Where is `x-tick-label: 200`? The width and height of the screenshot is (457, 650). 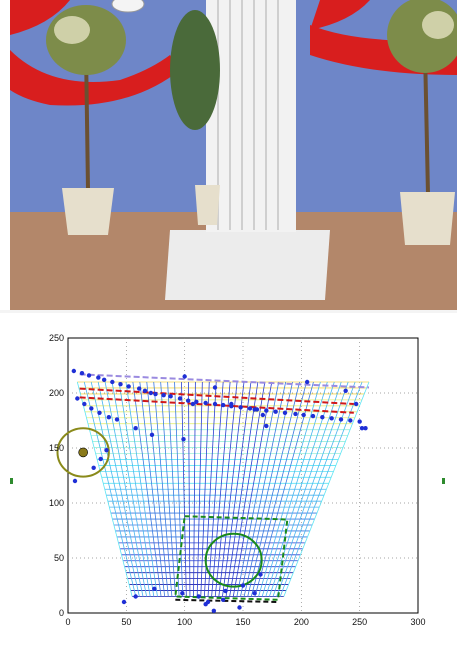 x-tick-label: 200 is located at coordinates (301, 622).